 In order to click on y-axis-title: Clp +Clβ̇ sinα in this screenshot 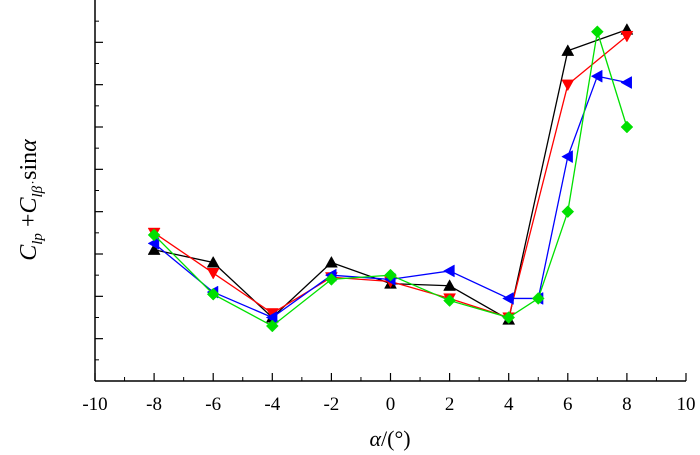, I will do `click(31, 200)`.